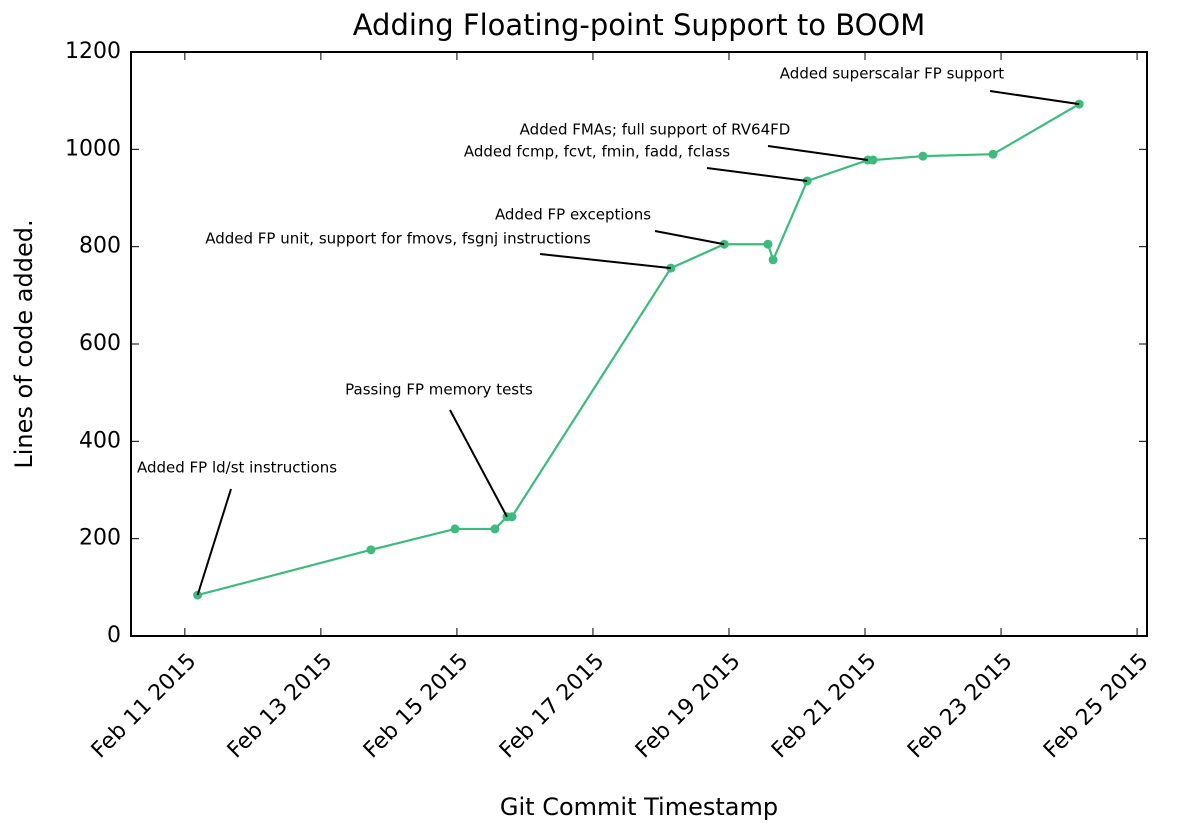  I want to click on y-tick-label: 1000, so click(93, 148).